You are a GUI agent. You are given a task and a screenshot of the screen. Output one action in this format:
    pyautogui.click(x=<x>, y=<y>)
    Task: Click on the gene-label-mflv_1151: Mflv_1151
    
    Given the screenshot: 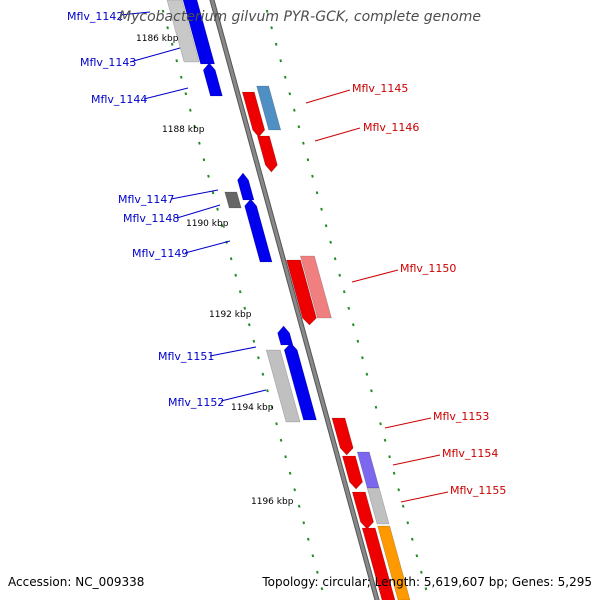 What is the action you would take?
    pyautogui.click(x=186, y=356)
    